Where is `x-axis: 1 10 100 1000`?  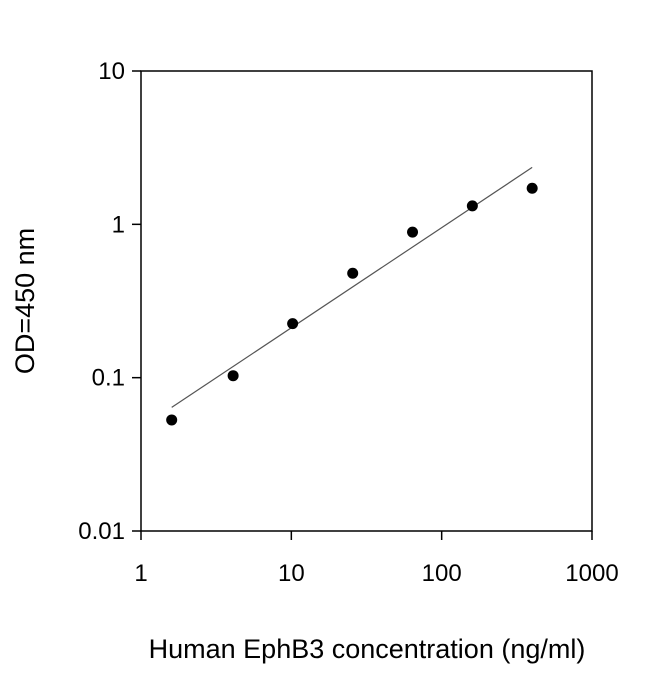 x-axis: 1 10 100 1000 is located at coordinates (376, 559).